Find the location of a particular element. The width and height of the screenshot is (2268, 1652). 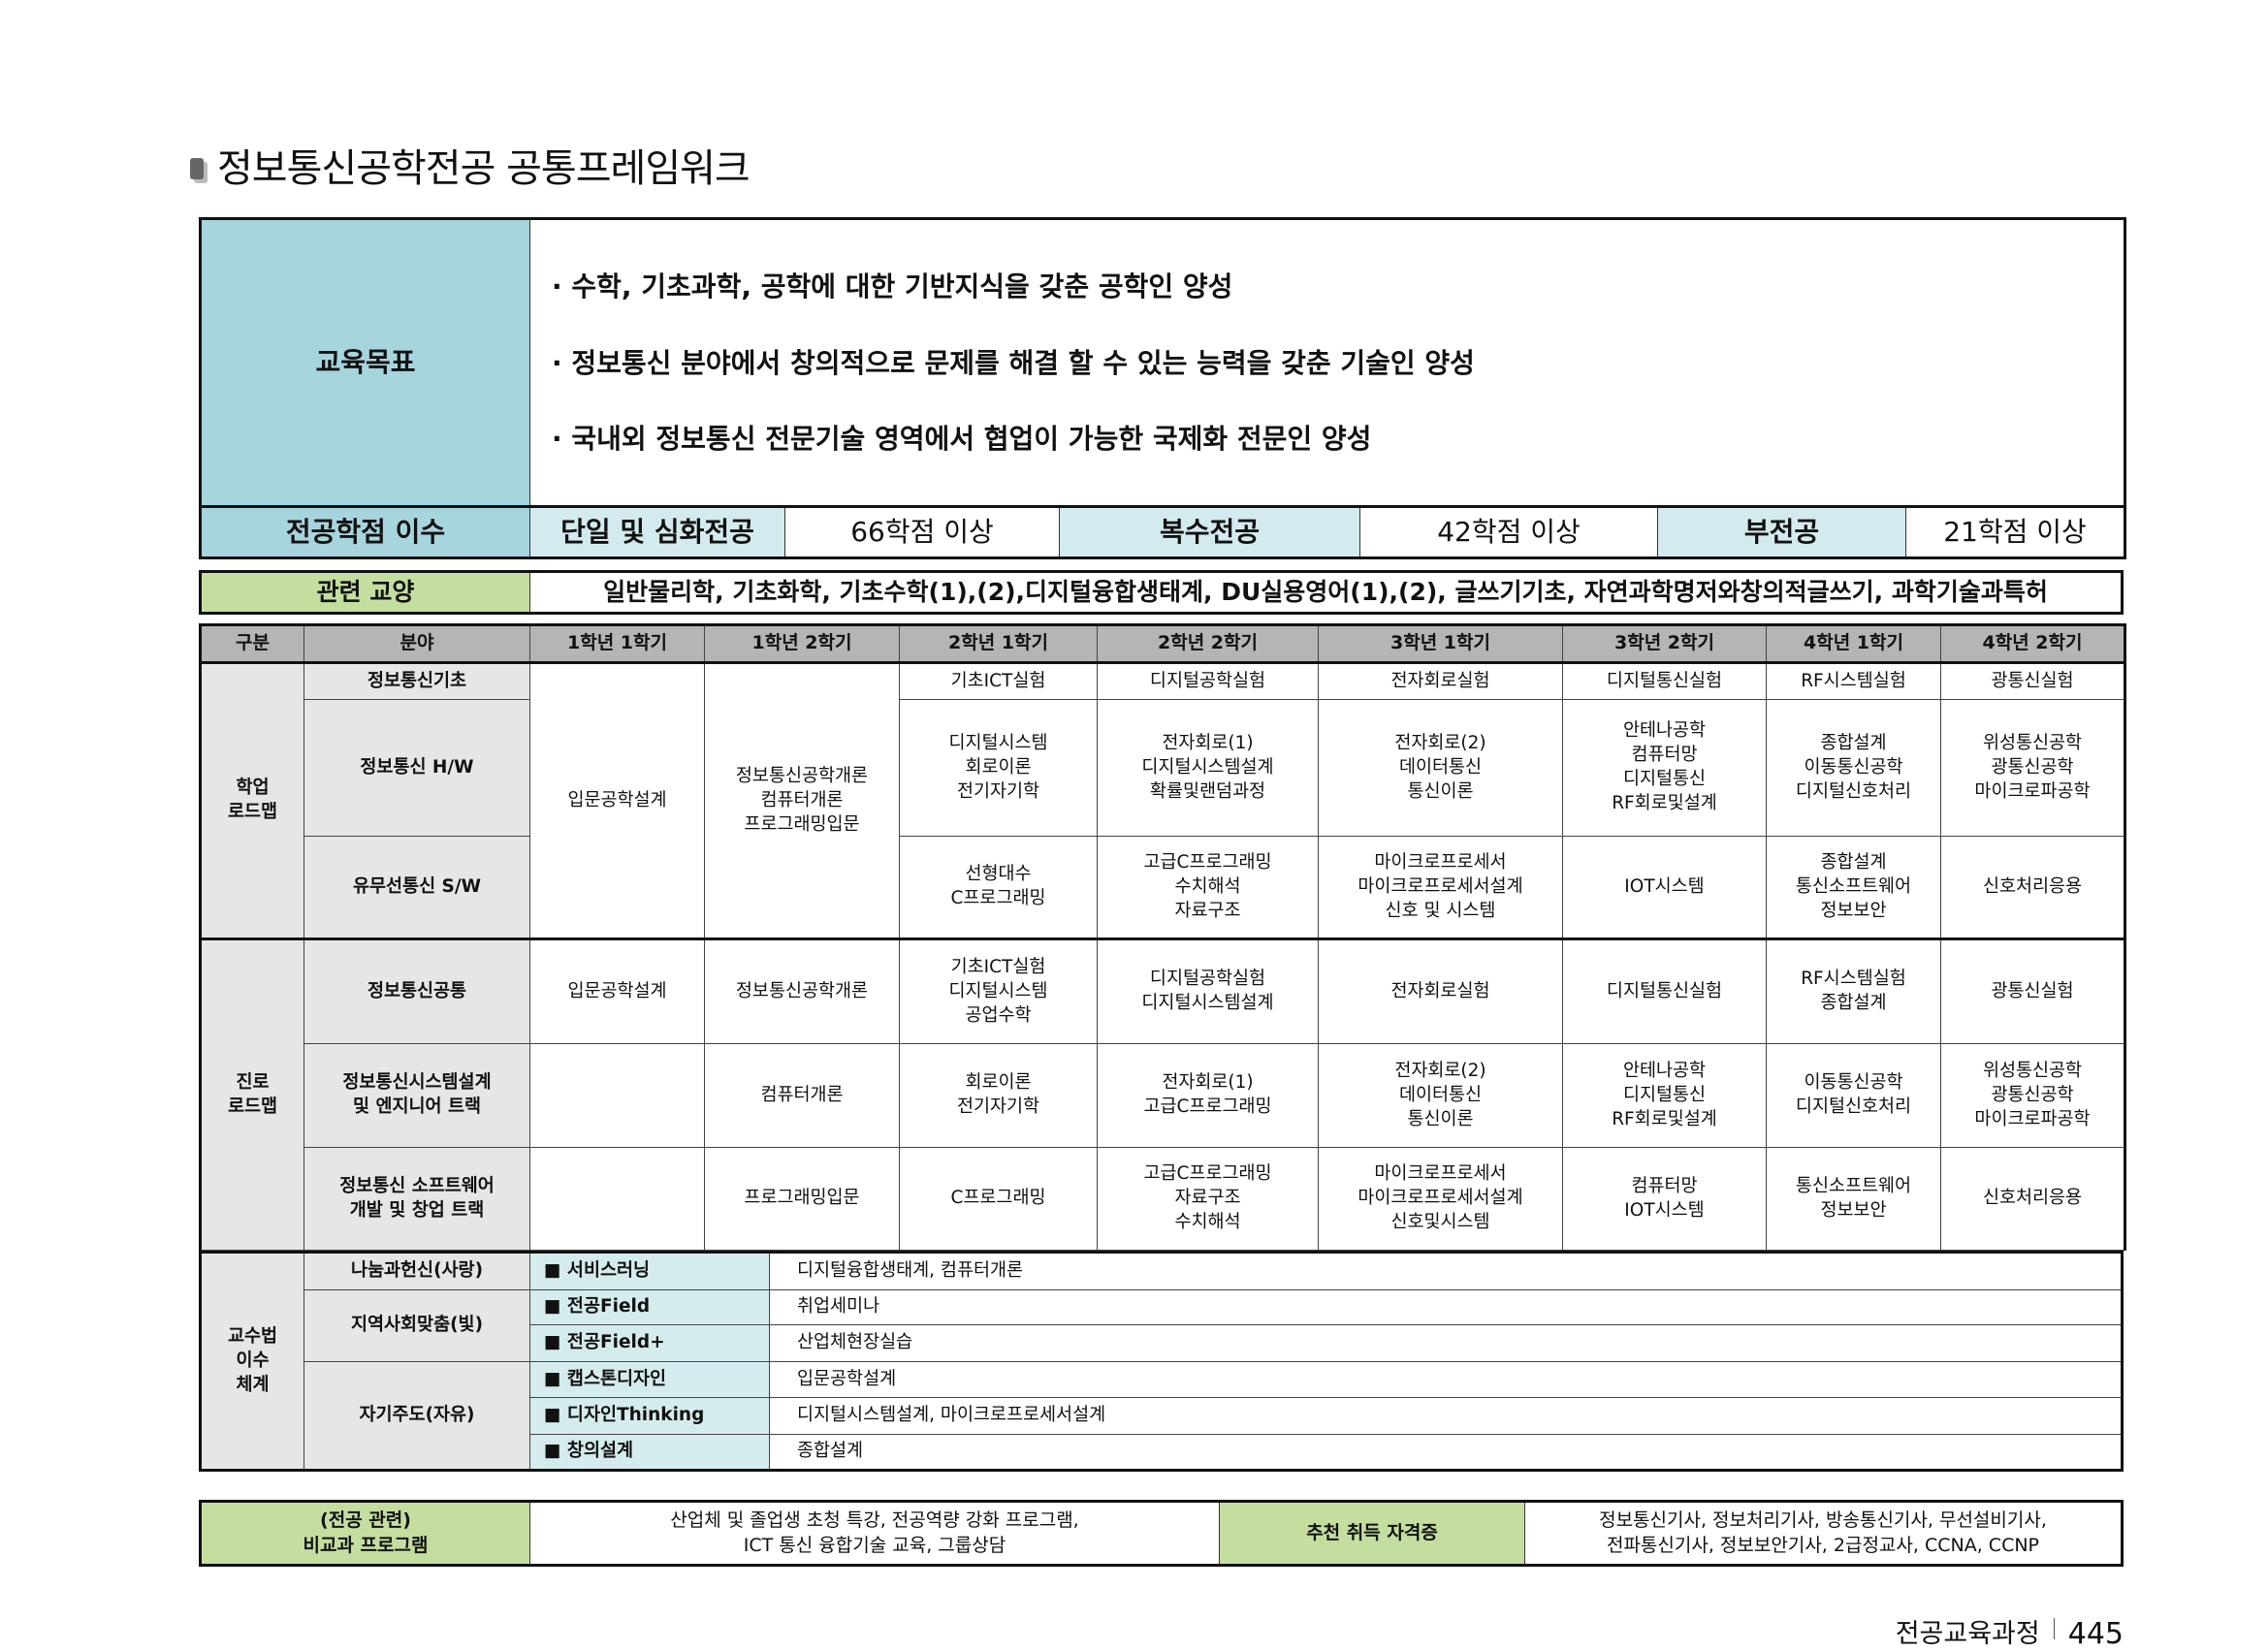

course-cell: 고급C프로그래밍 수치해석 자료구조 is located at coordinates (1208, 888).